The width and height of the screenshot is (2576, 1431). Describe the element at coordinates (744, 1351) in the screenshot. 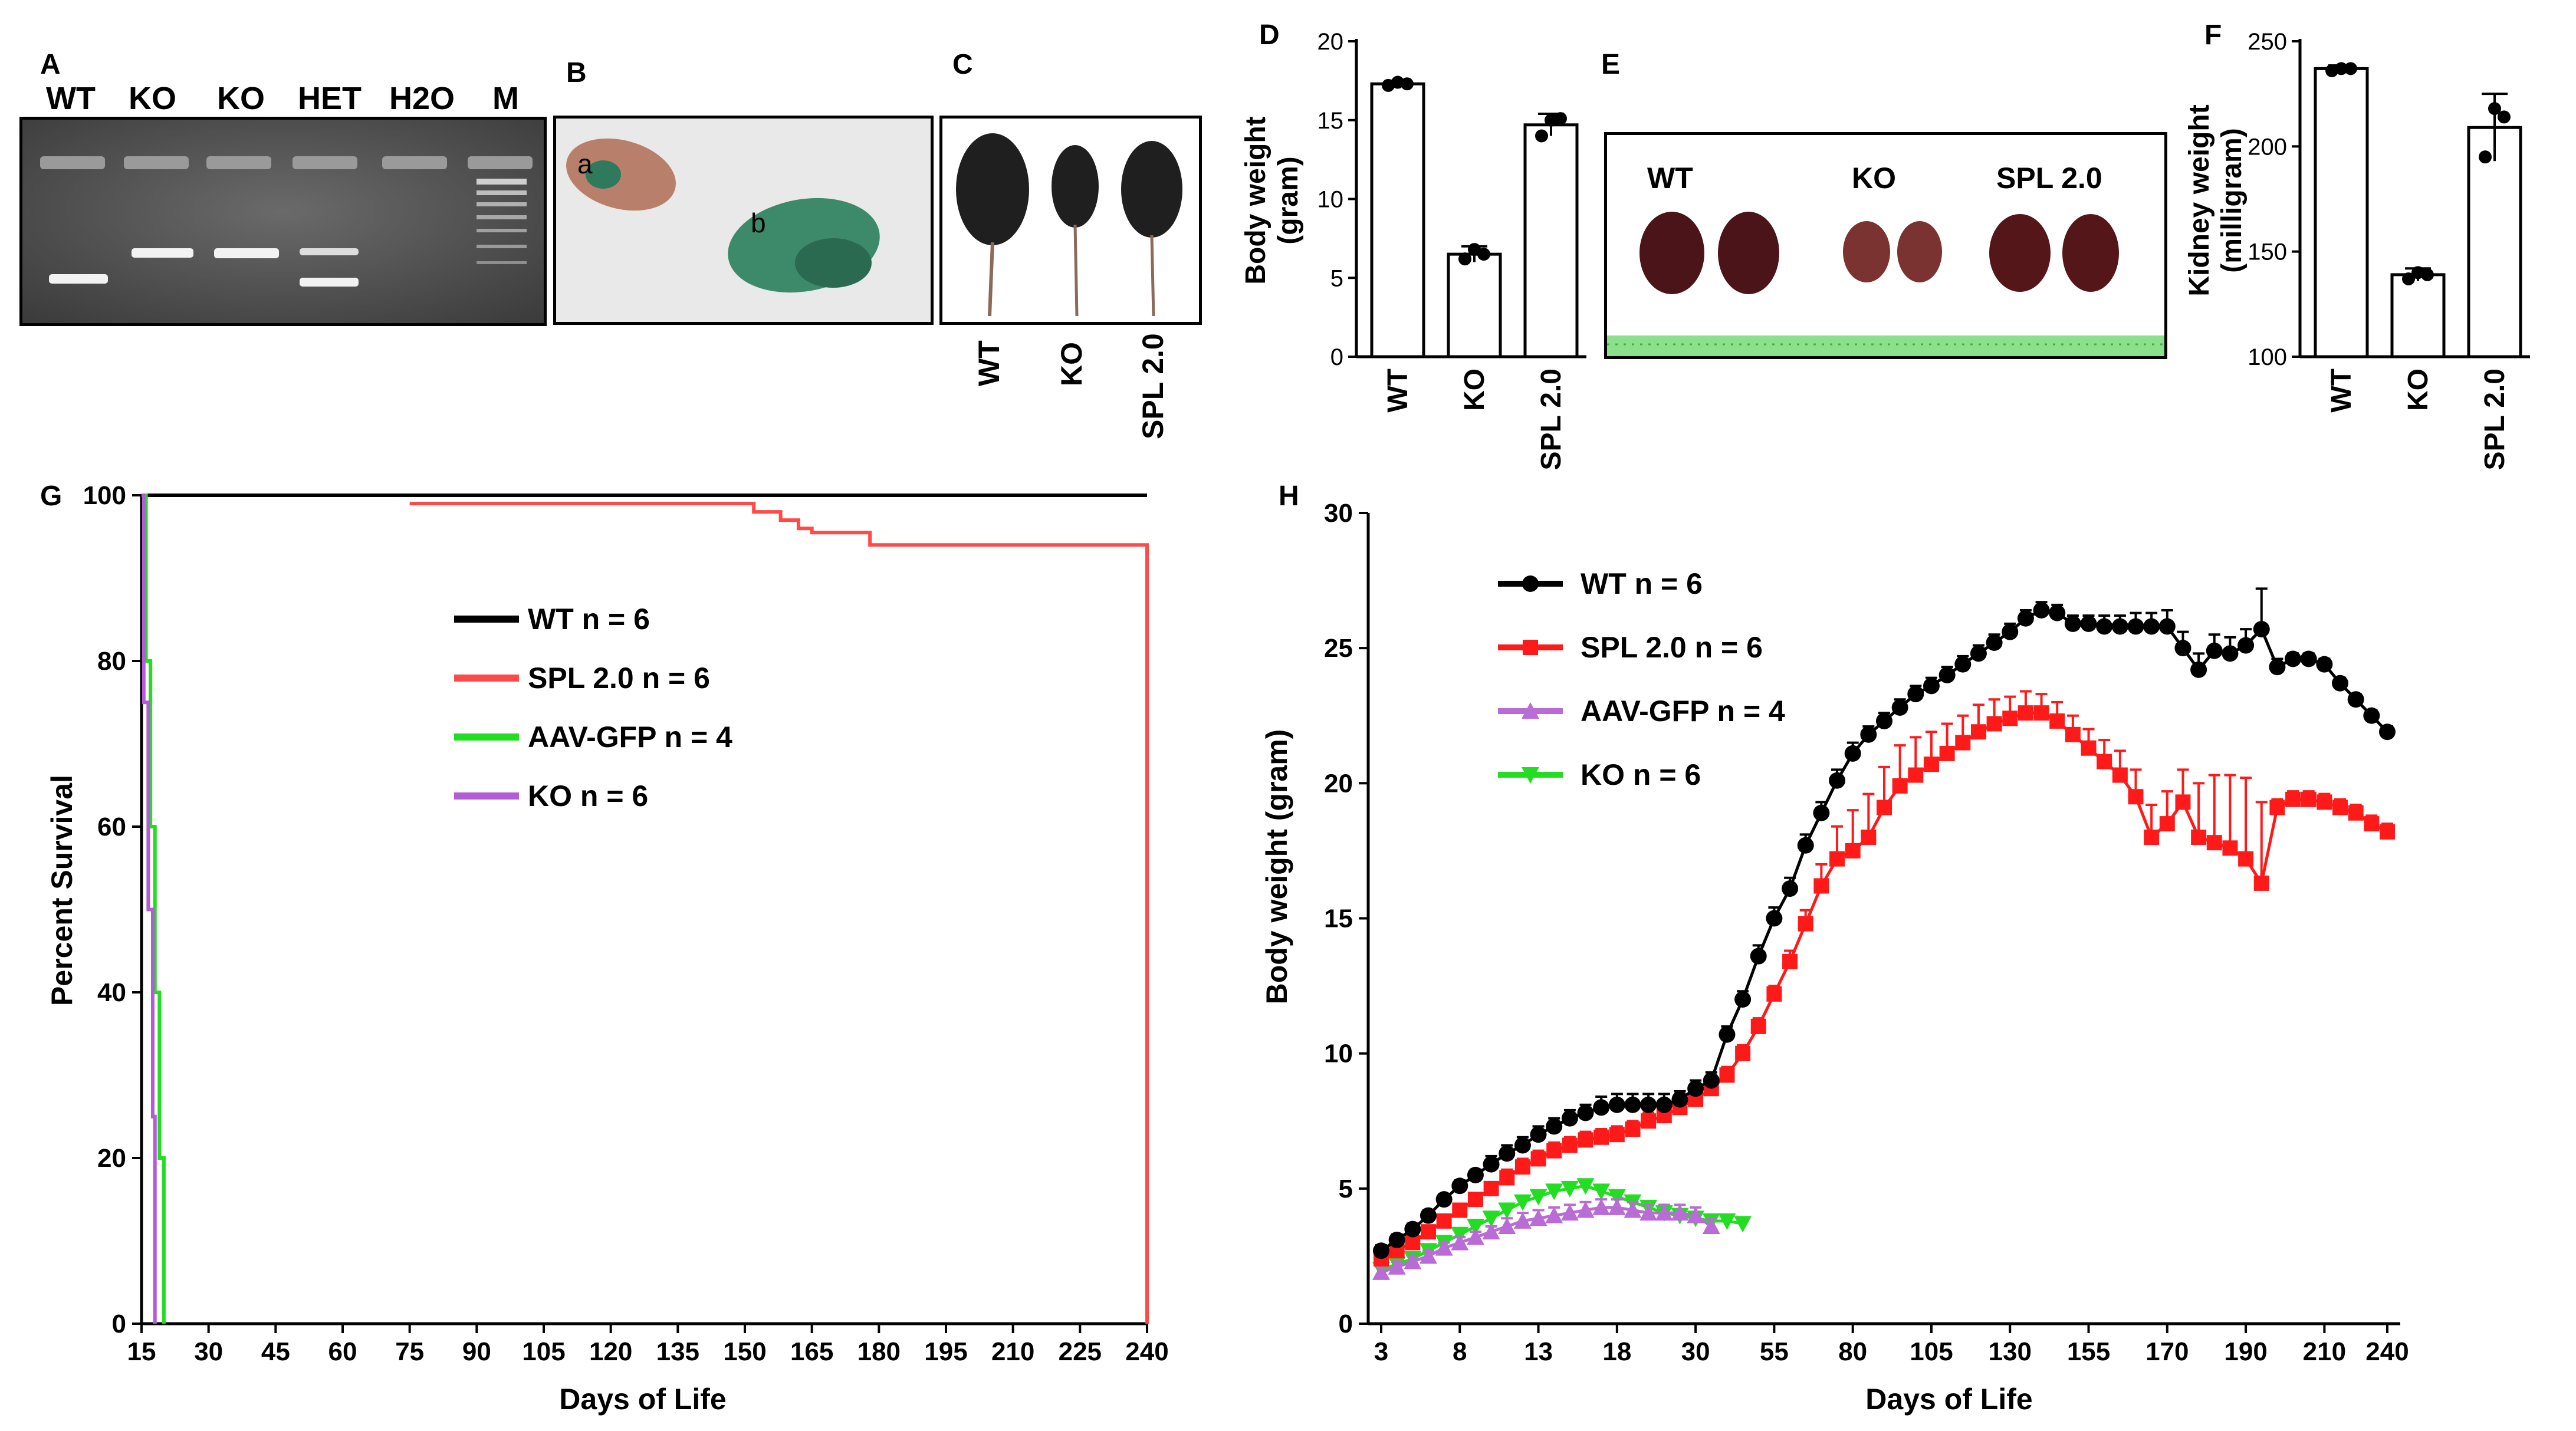

I see `g-x-tick-label: 150` at that location.